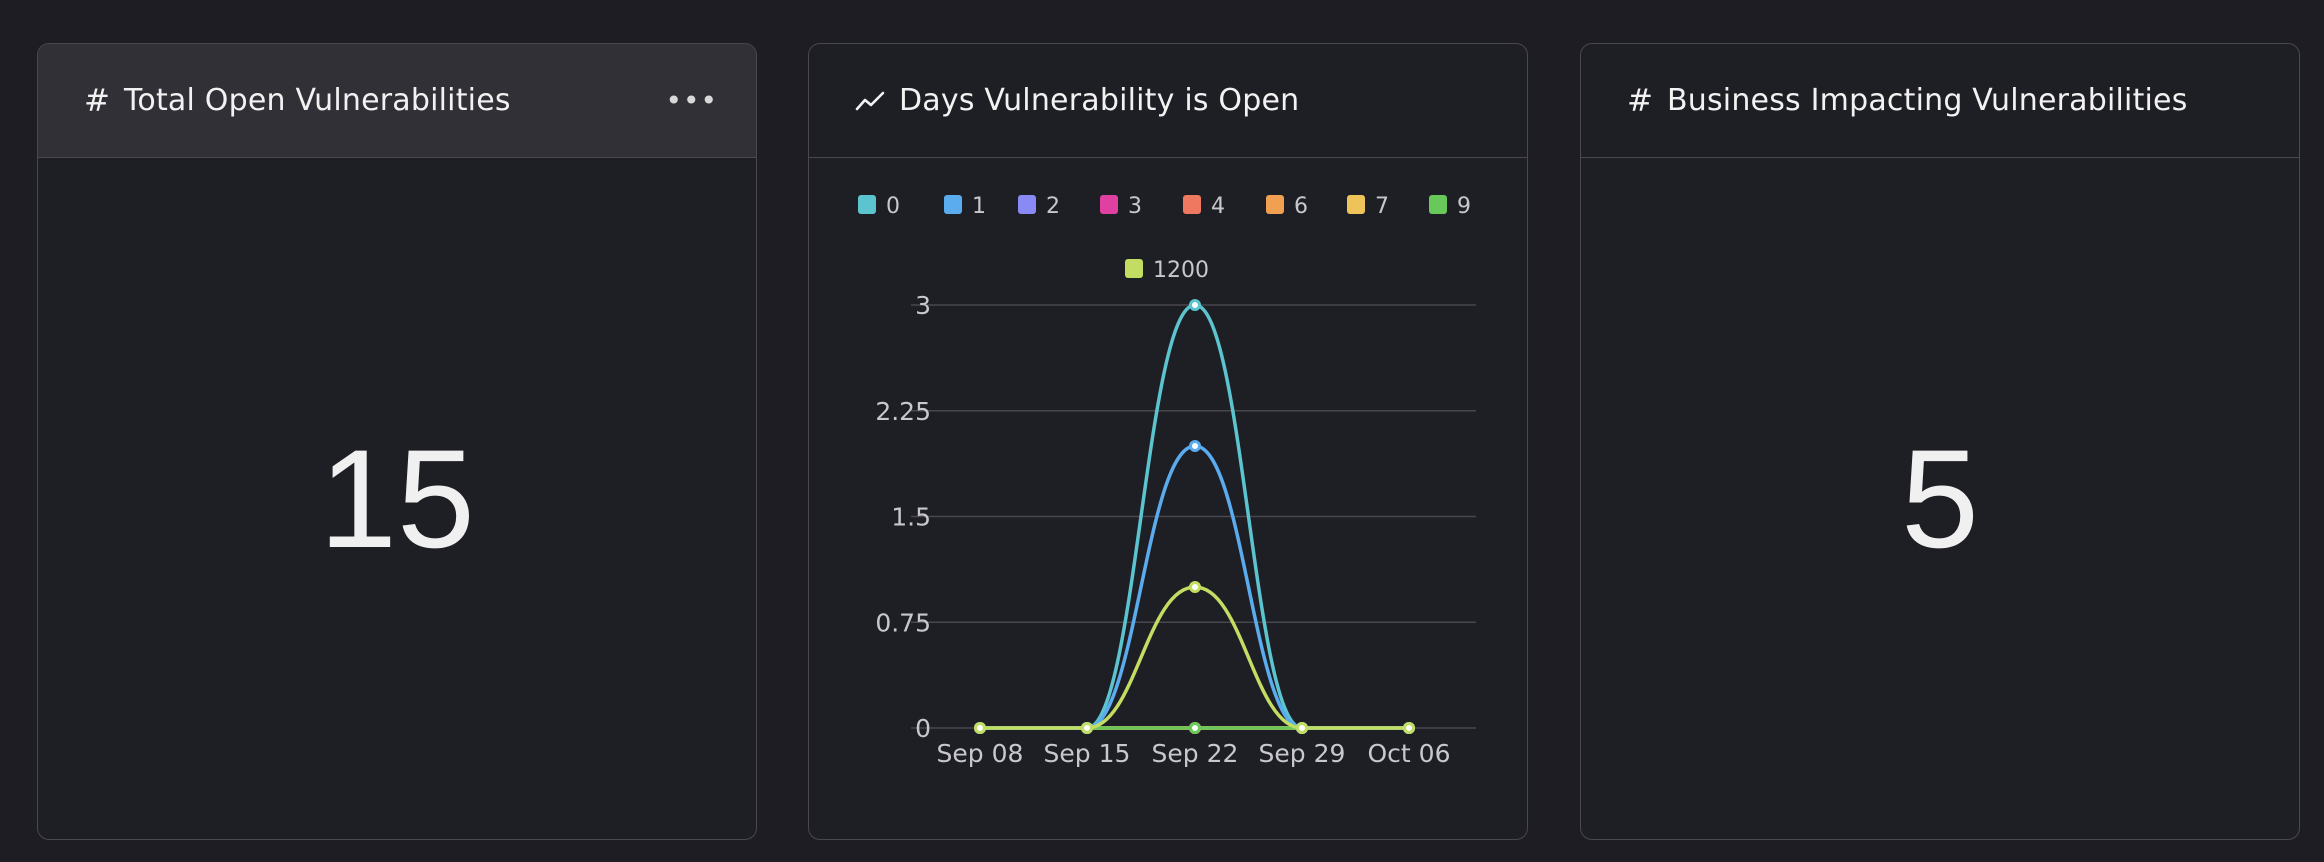 The image size is (2324, 862). Describe the element at coordinates (1087, 753) in the screenshot. I see `x-tick-label: Sep 15` at that location.